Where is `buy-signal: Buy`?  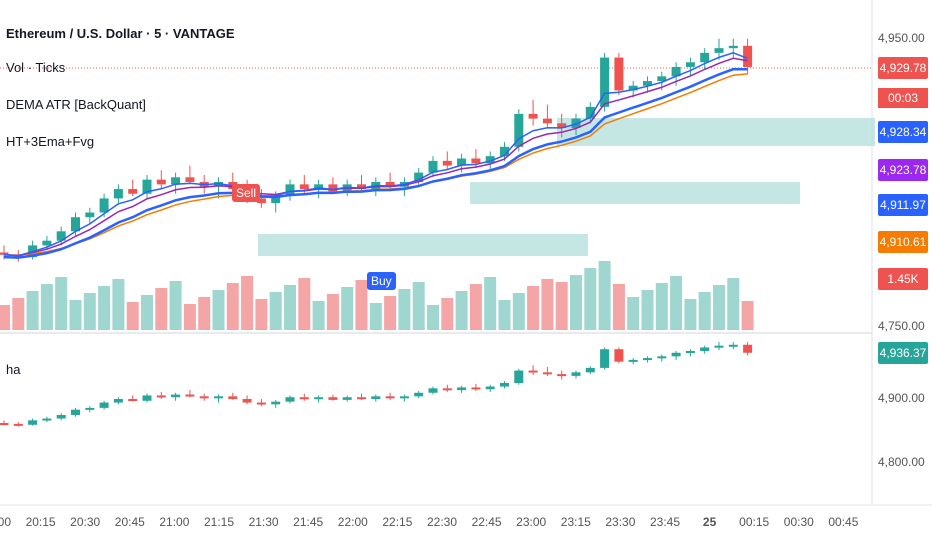 buy-signal: Buy is located at coordinates (381, 281).